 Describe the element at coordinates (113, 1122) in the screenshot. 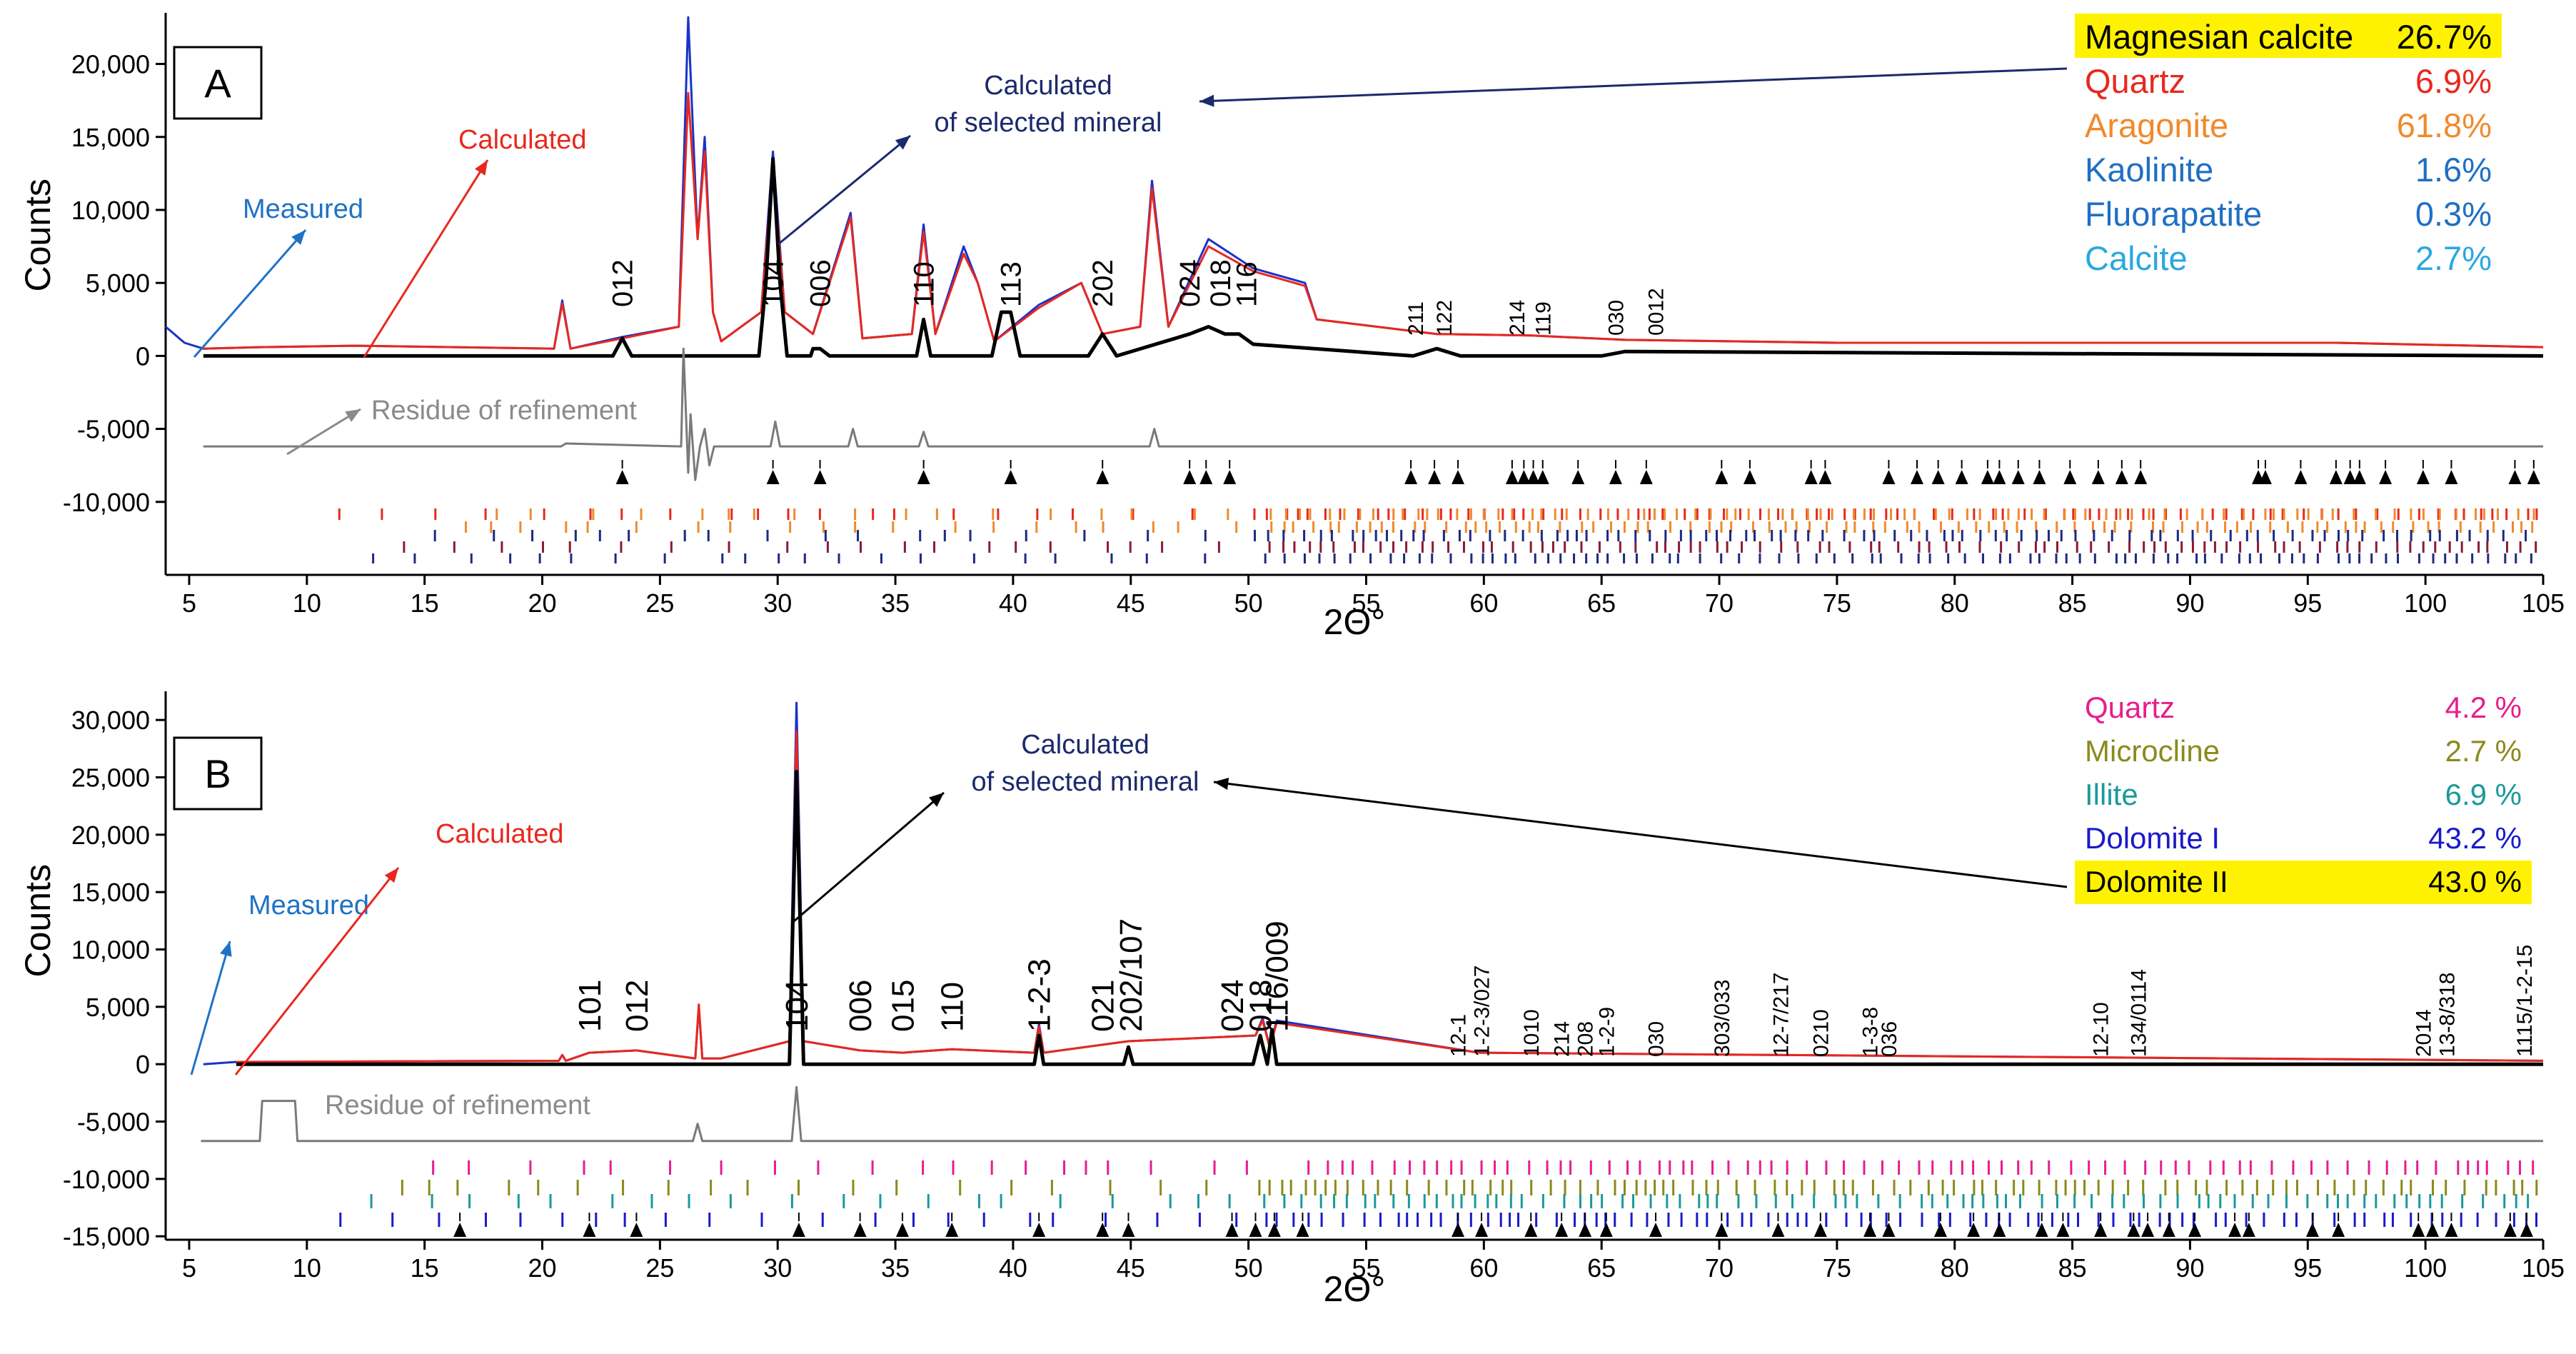

I see `y-tick-label: -5,000` at that location.